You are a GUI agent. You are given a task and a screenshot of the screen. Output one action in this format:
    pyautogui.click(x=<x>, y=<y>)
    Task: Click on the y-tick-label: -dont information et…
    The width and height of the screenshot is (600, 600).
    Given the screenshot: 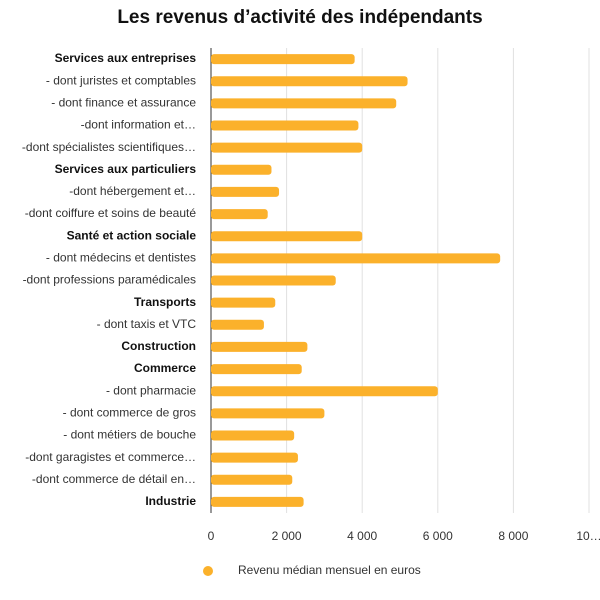 What is the action you would take?
    pyautogui.click(x=138, y=125)
    